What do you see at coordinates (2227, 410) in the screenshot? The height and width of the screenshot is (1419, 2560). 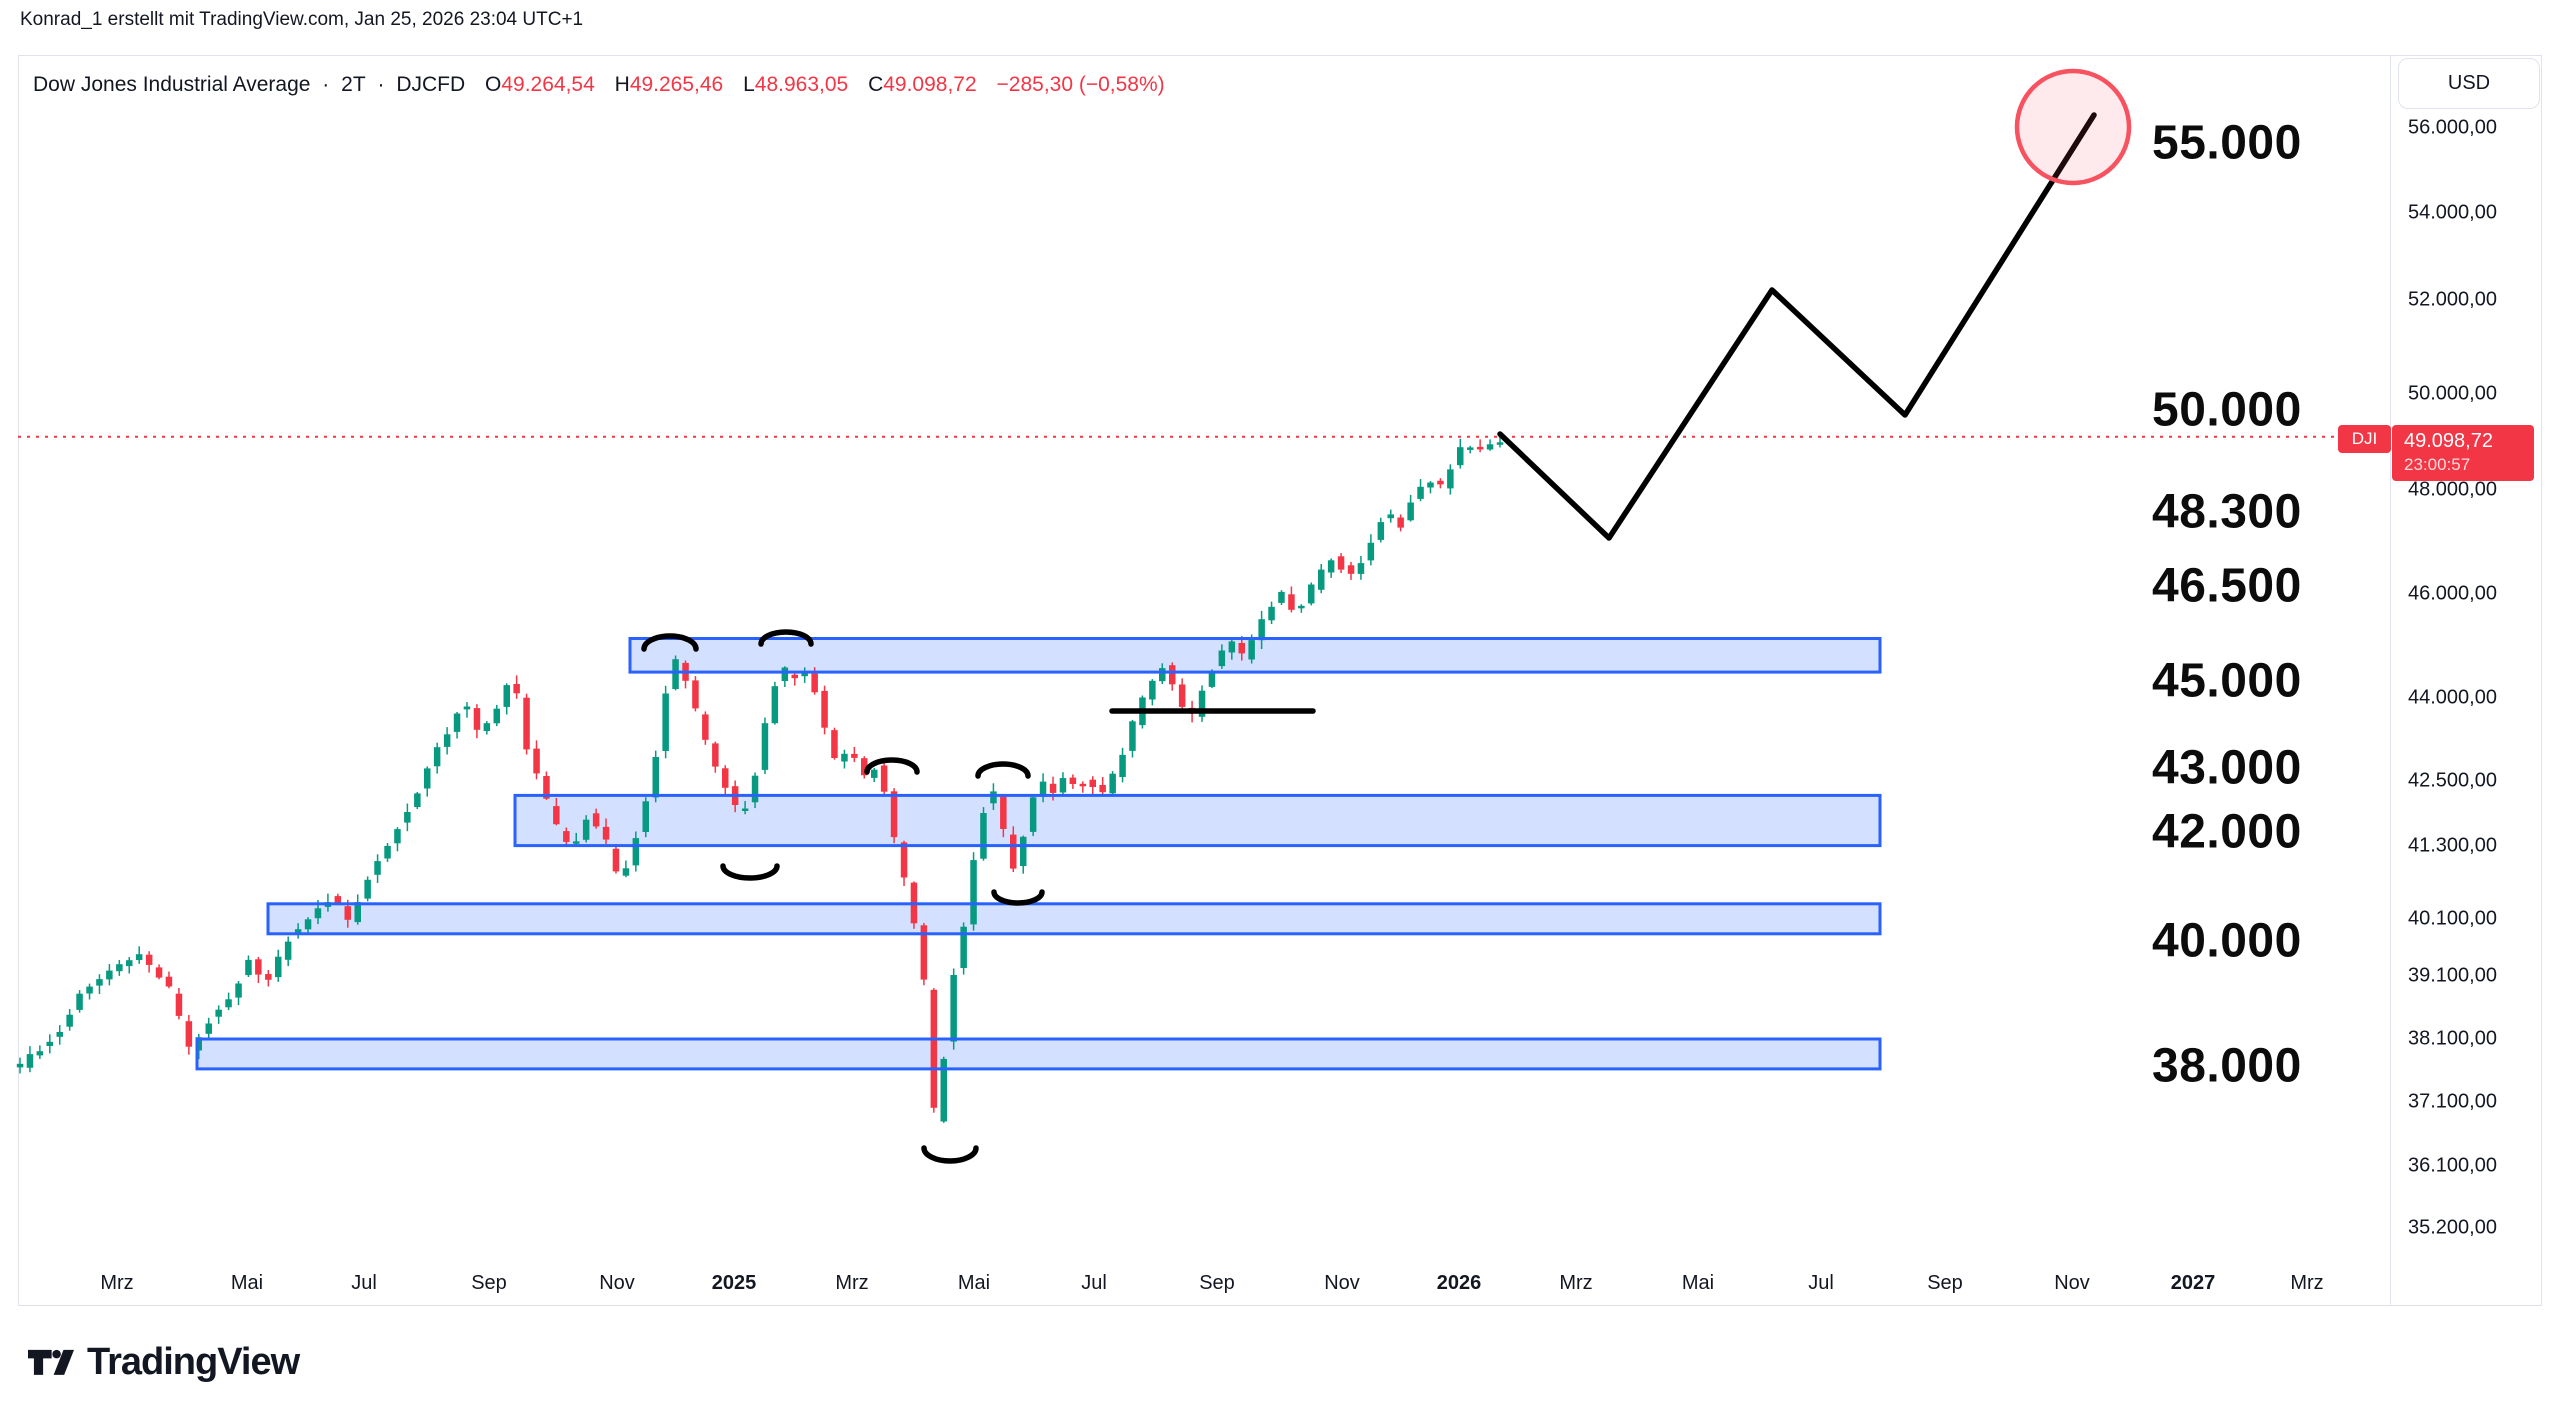 I see `price-annotation-label: 50.000` at bounding box center [2227, 410].